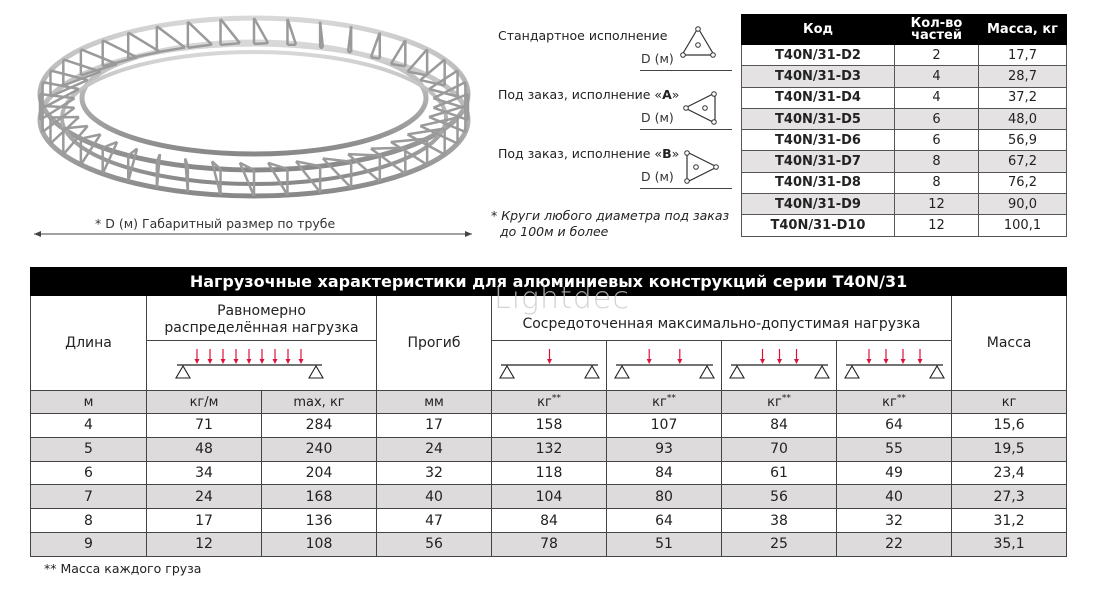 This screenshot has width=1095, height=601. What do you see at coordinates (1009, 544) in the screenshot?
I see `load-cell: 35,1` at bounding box center [1009, 544].